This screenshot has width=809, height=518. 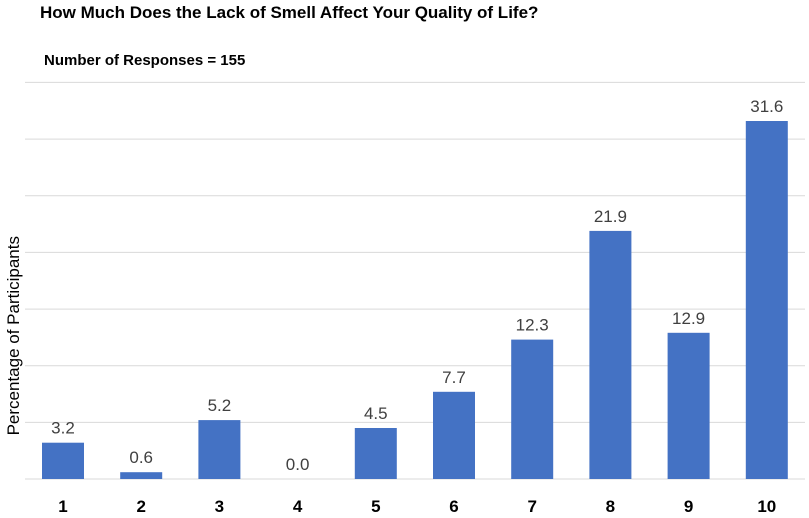 What do you see at coordinates (141, 457) in the screenshot?
I see `data-label-2: 0.6` at bounding box center [141, 457].